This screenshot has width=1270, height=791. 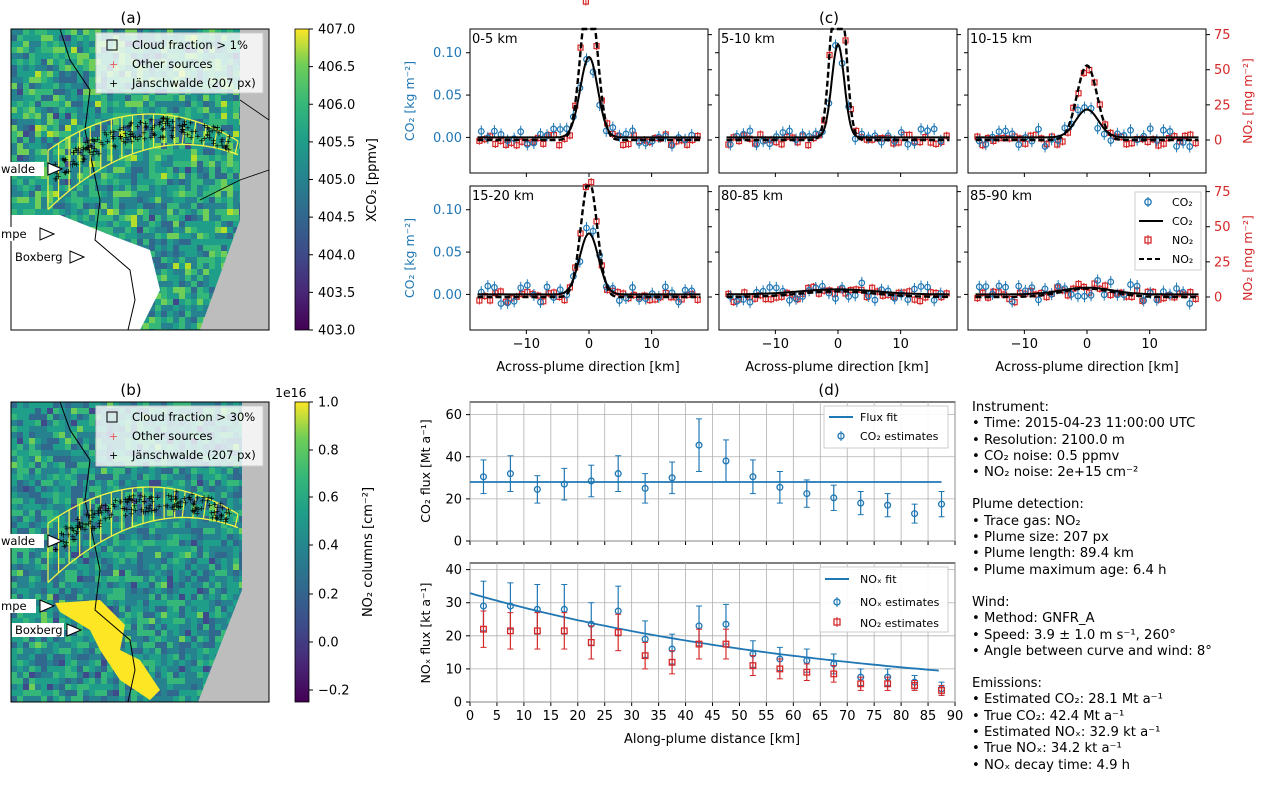 I want to click on panel-d-top-ylabel: CO₂ flux [Mt a⁻¹], so click(x=425, y=470).